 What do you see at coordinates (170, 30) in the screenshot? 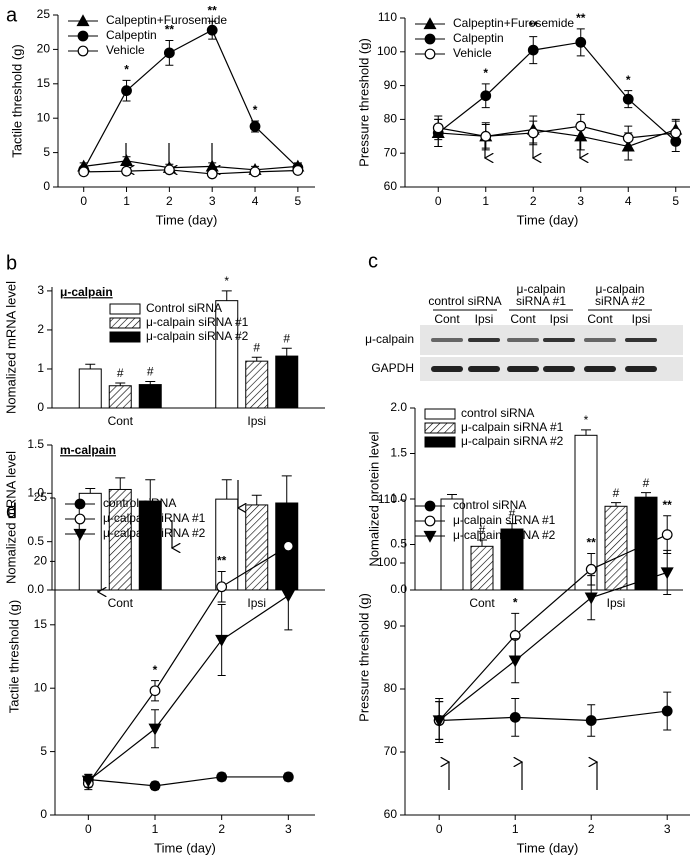
I see `annotation: **` at bounding box center [170, 30].